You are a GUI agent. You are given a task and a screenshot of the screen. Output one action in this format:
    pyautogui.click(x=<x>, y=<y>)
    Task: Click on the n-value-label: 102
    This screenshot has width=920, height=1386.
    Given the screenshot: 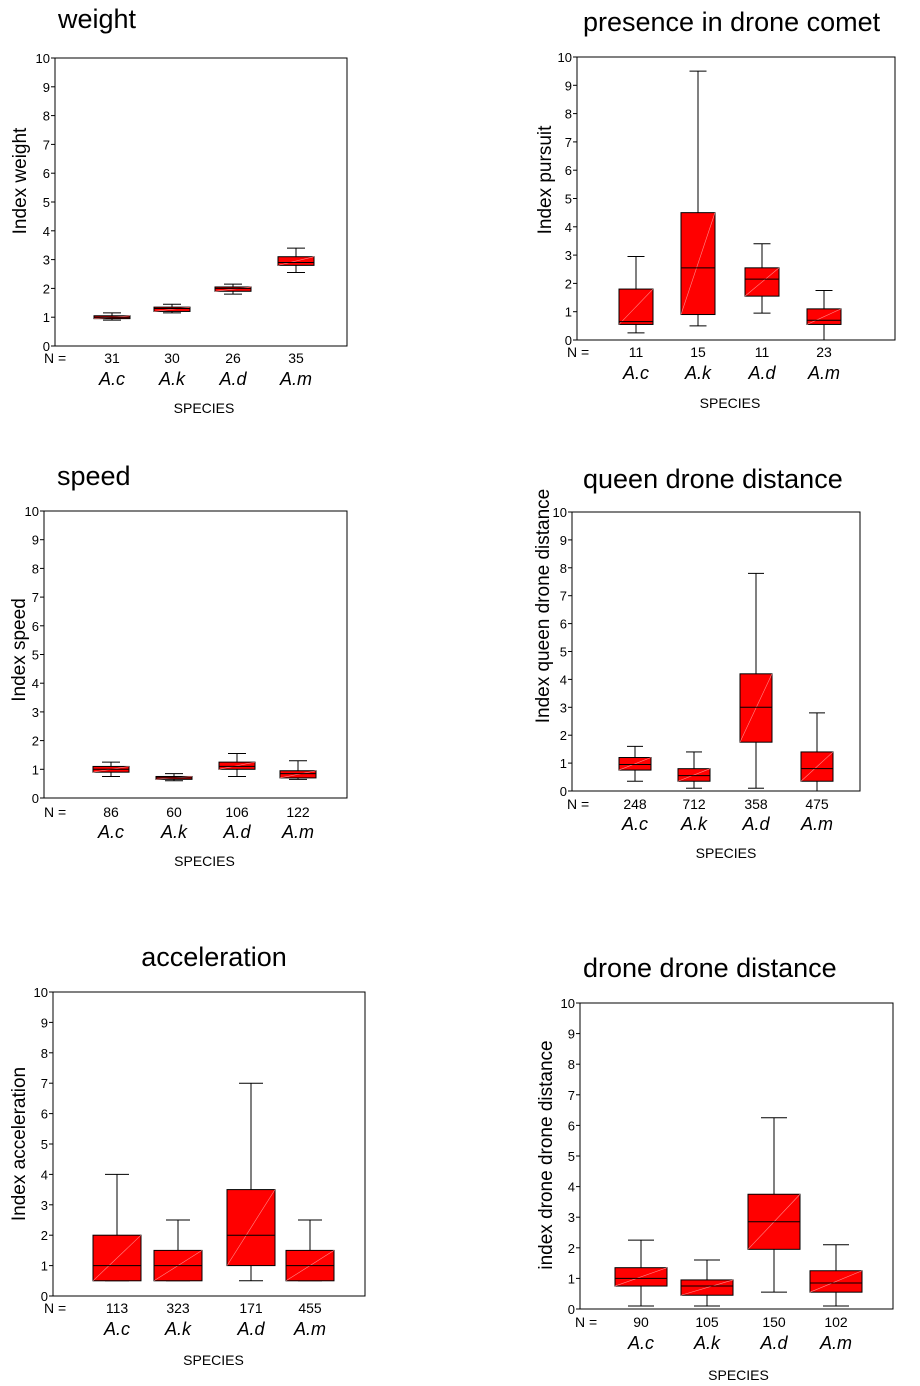 What is the action you would take?
    pyautogui.click(x=836, y=1322)
    